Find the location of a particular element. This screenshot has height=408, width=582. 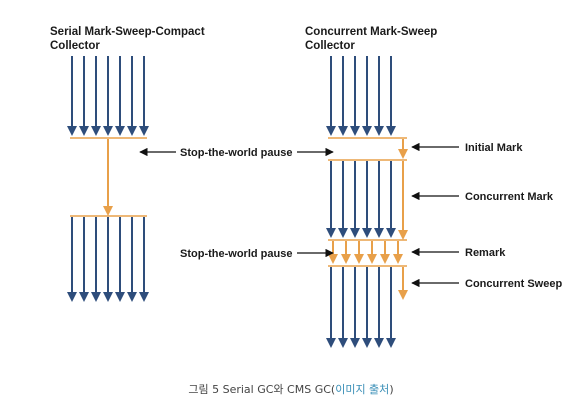

figure-caption: 그림 5 Serial GC와 CMS GC(이미지 출처) is located at coordinates (291, 389).